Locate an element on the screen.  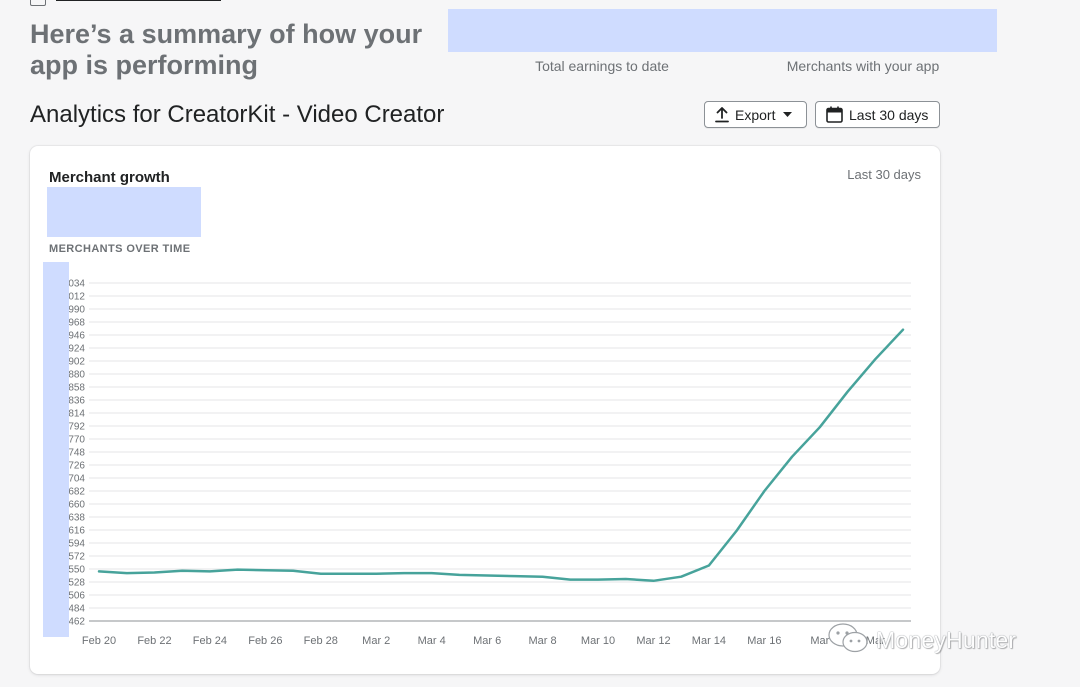
y-tick-label: 638 is located at coordinates (76, 518).